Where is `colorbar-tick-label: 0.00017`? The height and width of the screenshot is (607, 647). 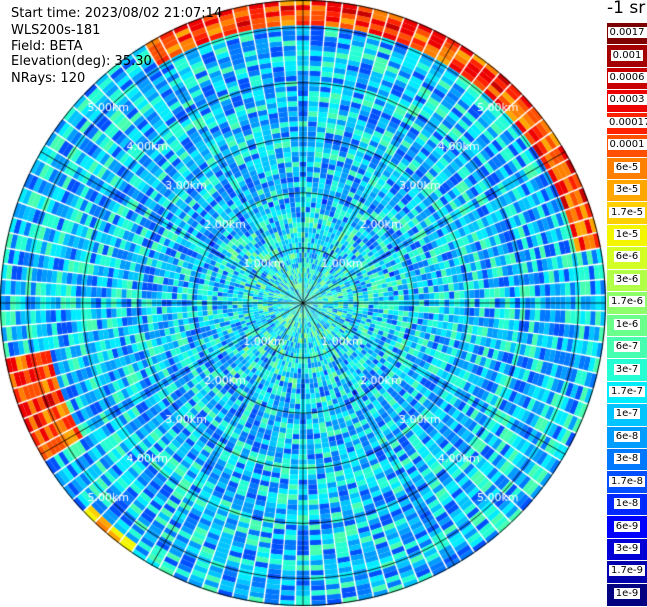 colorbar-tick-label: 0.00017 is located at coordinates (627, 122).